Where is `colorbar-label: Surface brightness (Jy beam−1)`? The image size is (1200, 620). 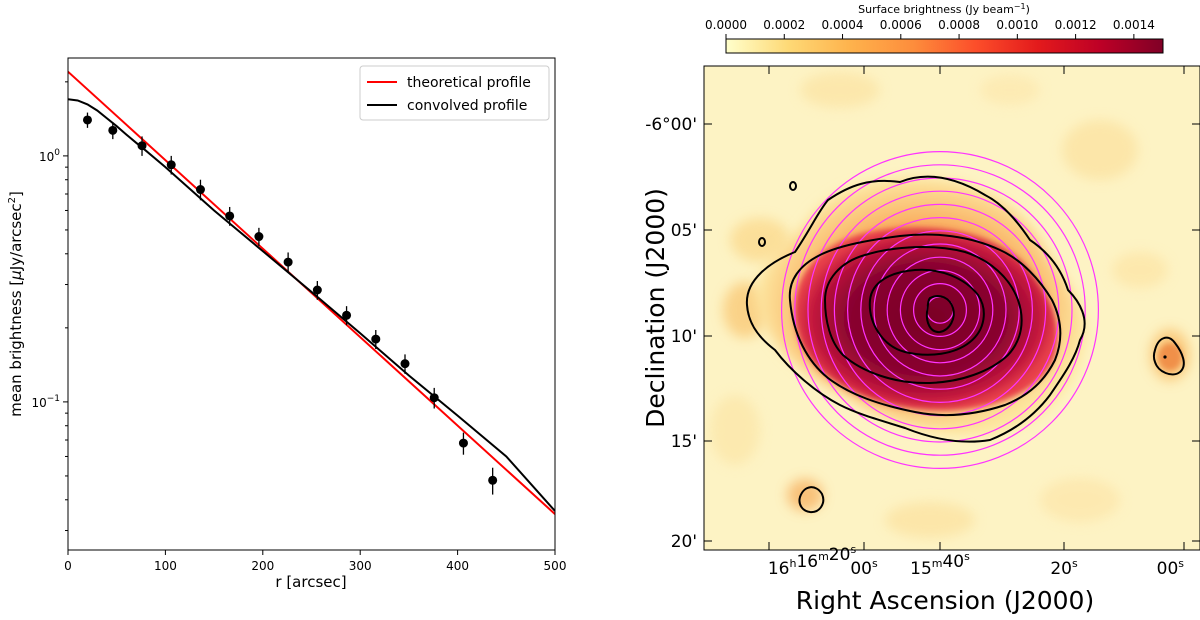 colorbar-label: Surface brightness (Jy beam−1) is located at coordinates (944, 9).